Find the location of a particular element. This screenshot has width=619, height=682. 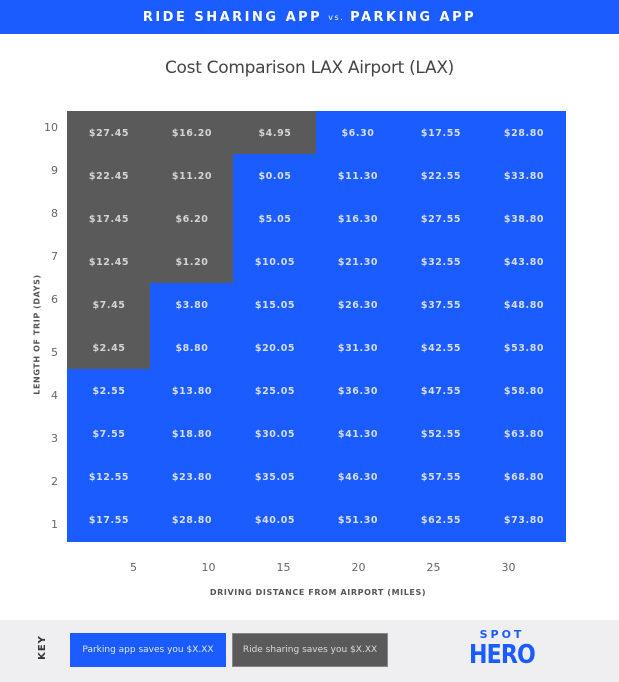

heatmap-cell: $4.95 is located at coordinates (275, 133).